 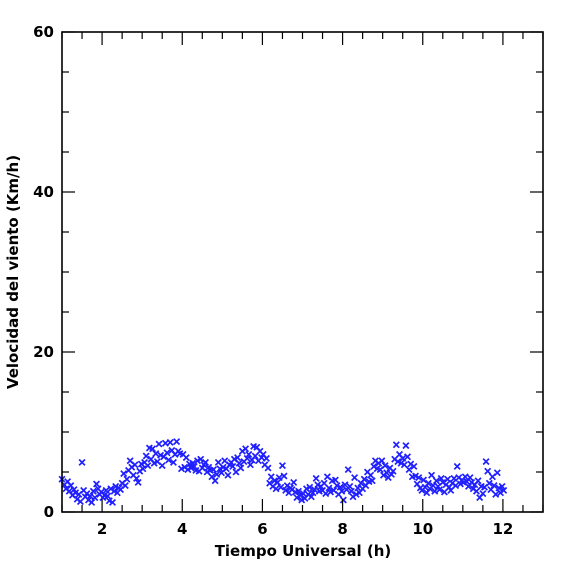 What do you see at coordinates (13, 272) in the screenshot?
I see `y-axis-title: Velocidad del viento (Km/h)` at bounding box center [13, 272].